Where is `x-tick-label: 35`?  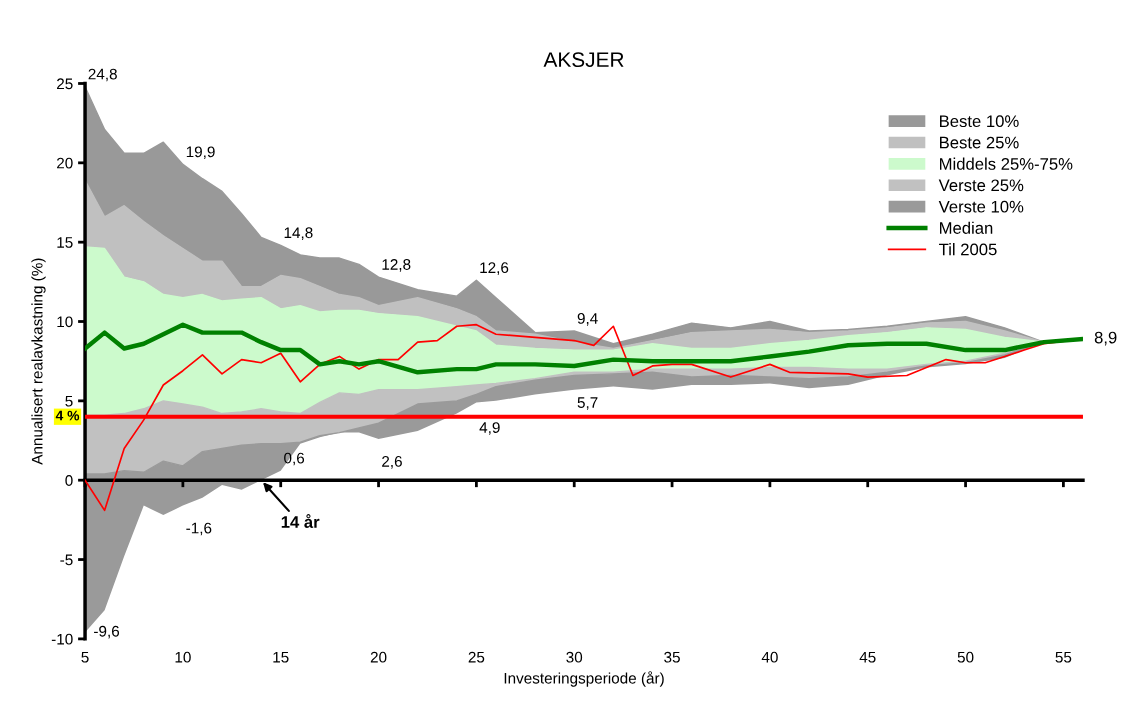
x-tick-label: 35 is located at coordinates (672, 657).